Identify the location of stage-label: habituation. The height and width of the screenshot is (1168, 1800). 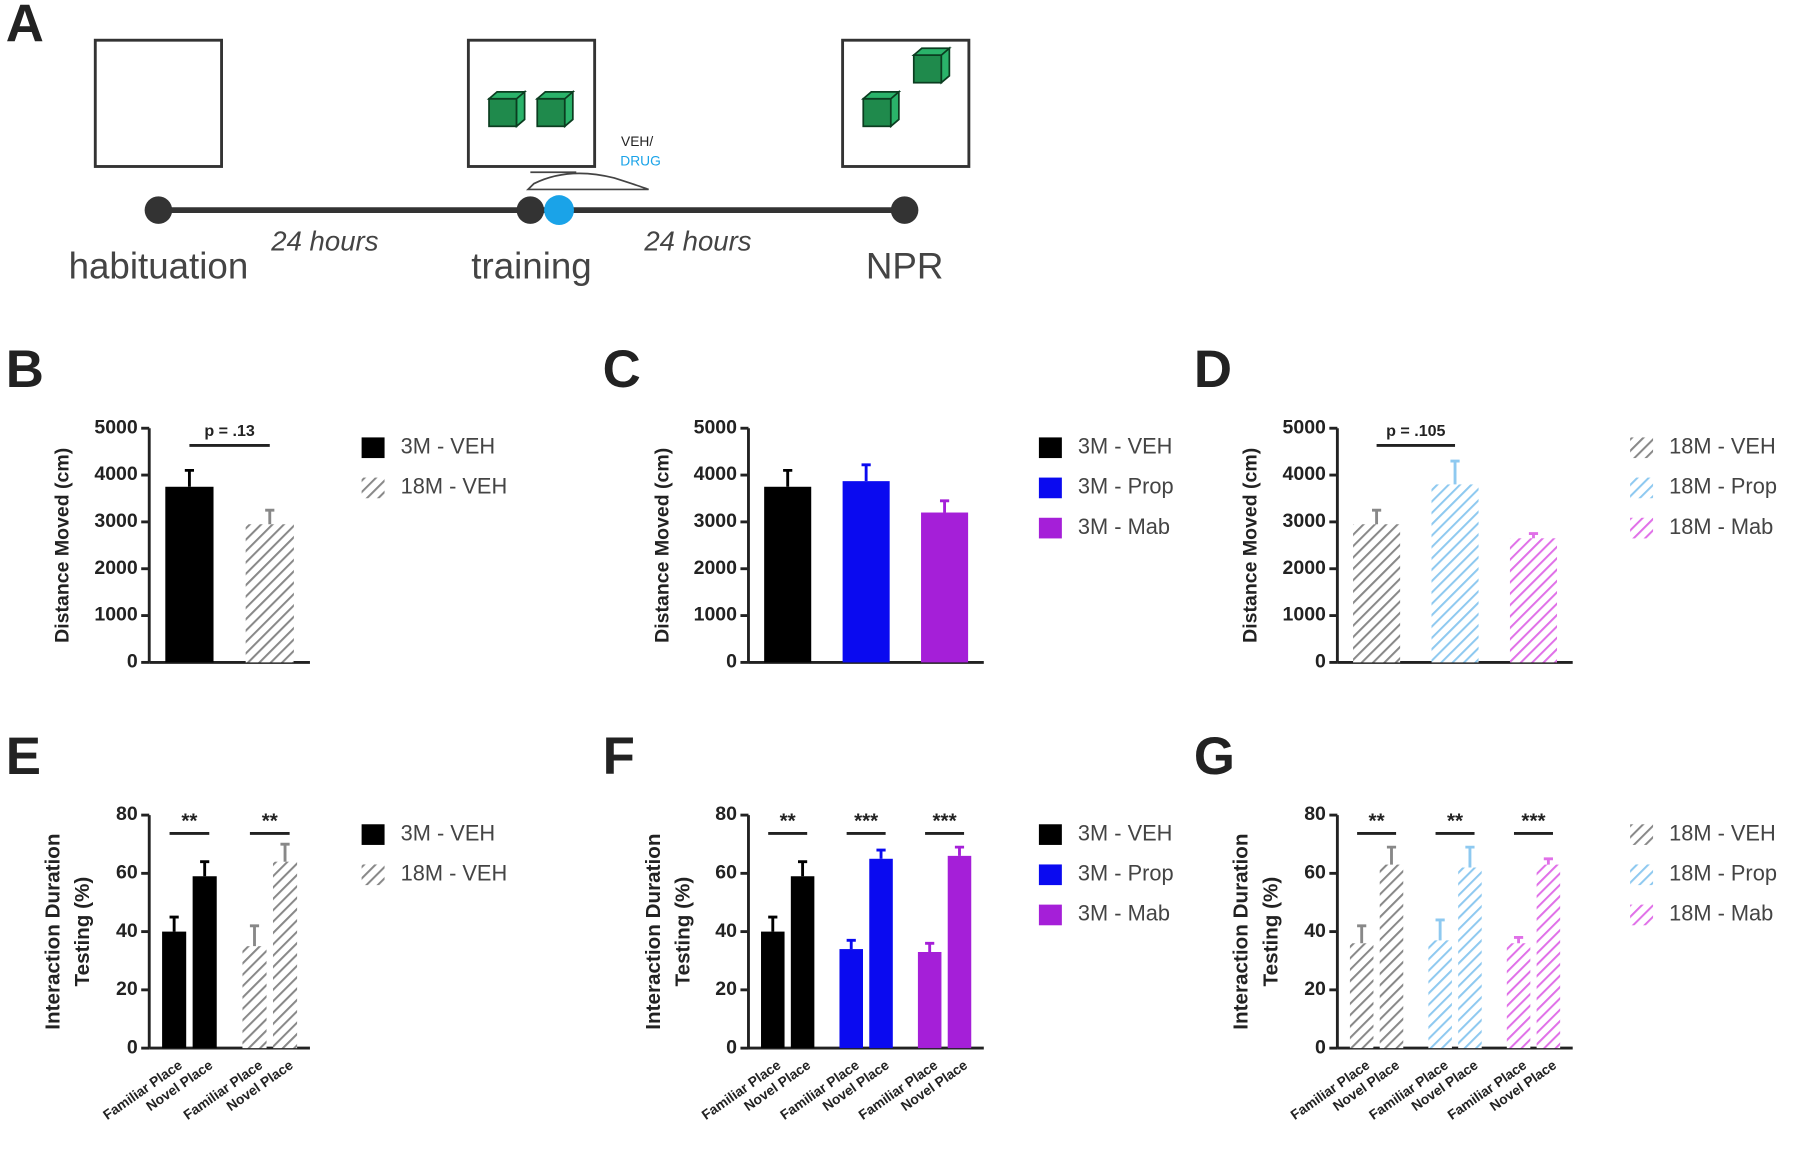
(159, 265).